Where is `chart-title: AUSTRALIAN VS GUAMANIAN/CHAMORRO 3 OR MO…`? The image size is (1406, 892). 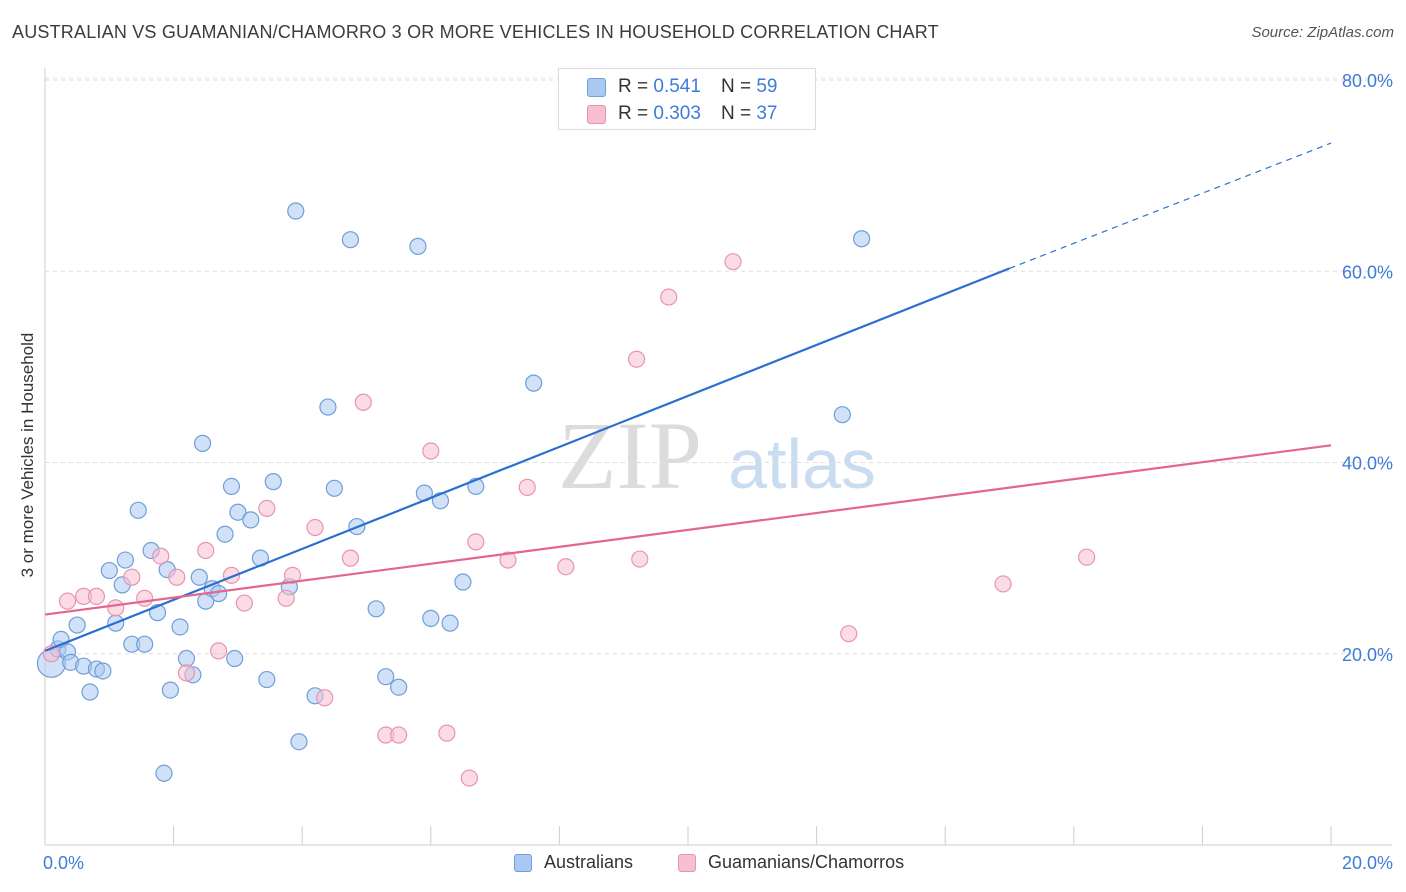
chart-title: AUSTRALIAN VS GUAMANIAN/CHAMORRO 3 OR MO… is located at coordinates (475, 32).